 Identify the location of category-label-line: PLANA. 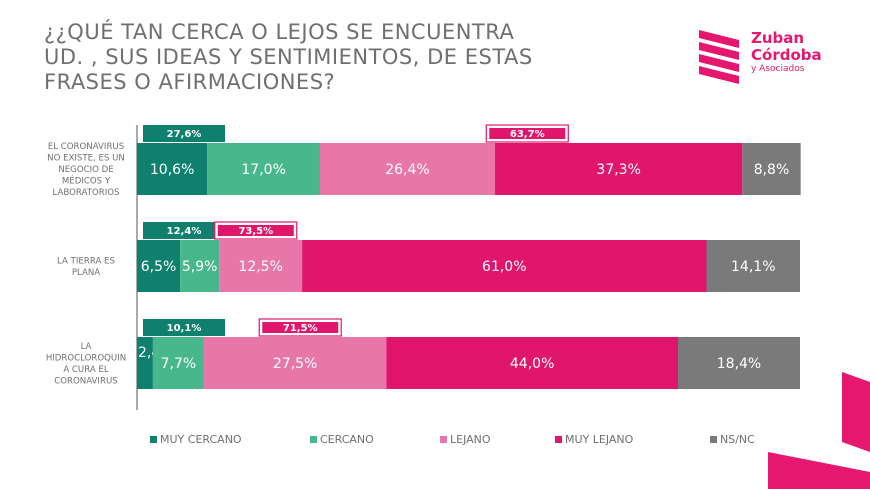
(86, 273).